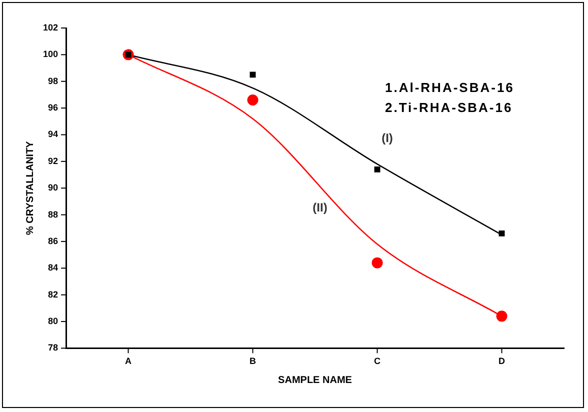  I want to click on y-tick-label: 102, so click(50, 27).